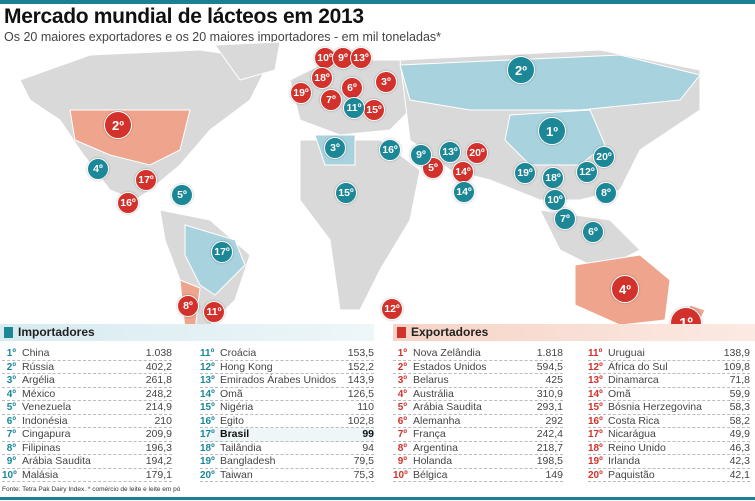 The image size is (755, 501). What do you see at coordinates (739, 407) in the screenshot?
I see `row-value: 58,3` at bounding box center [739, 407].